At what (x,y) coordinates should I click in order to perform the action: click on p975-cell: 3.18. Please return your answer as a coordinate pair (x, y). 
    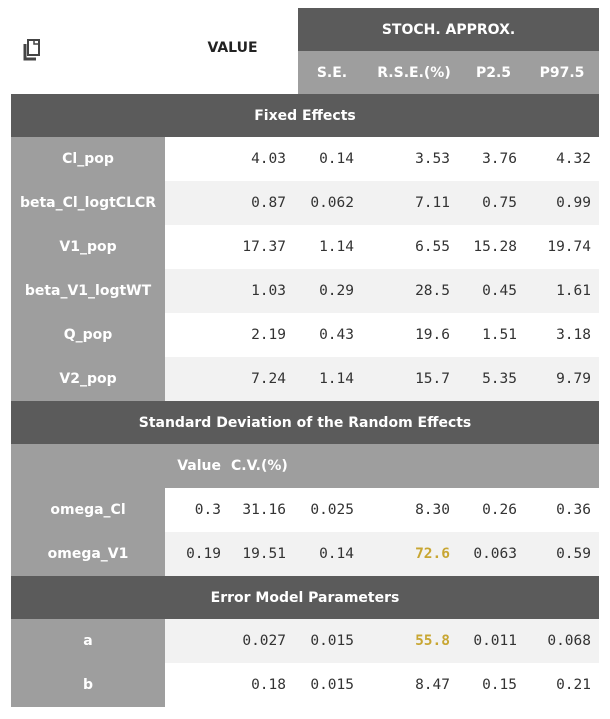
    Looking at the image, I should click on (562, 335).